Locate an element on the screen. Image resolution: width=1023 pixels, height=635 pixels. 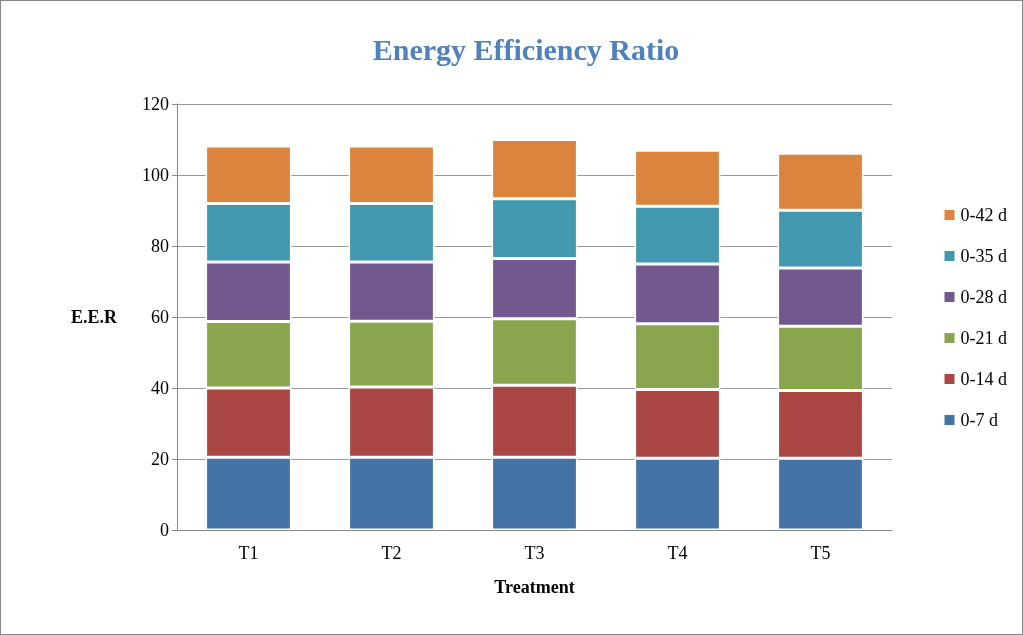
y-tick-label: 0 is located at coordinates (164, 530).